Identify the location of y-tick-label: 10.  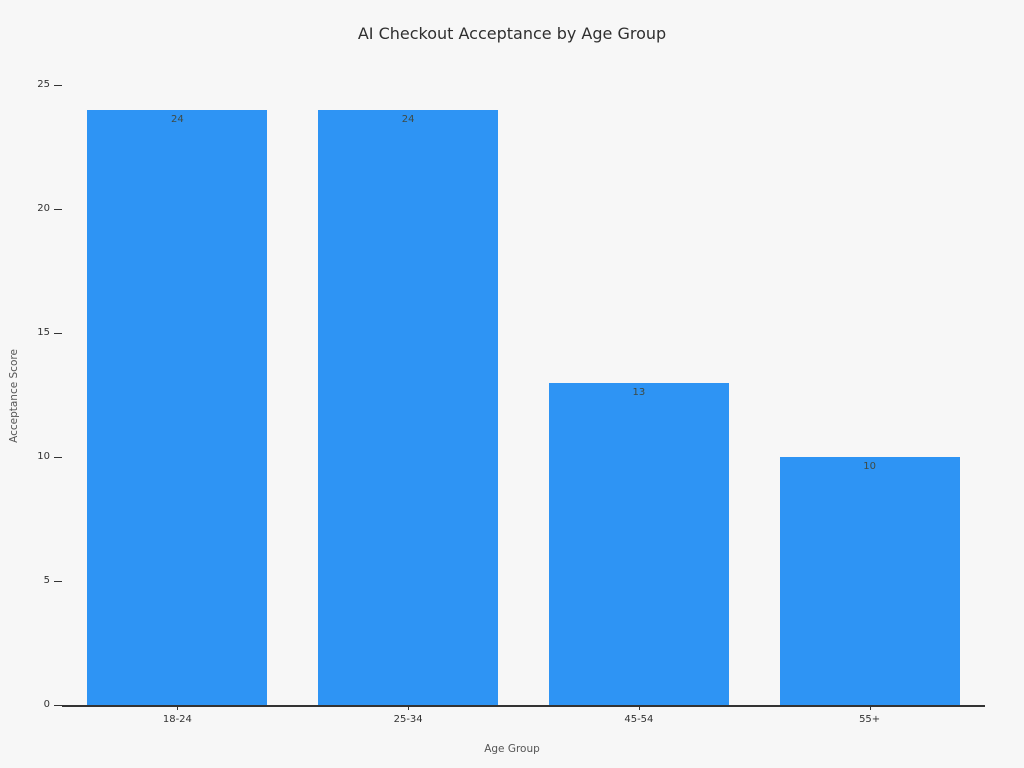
(43, 456).